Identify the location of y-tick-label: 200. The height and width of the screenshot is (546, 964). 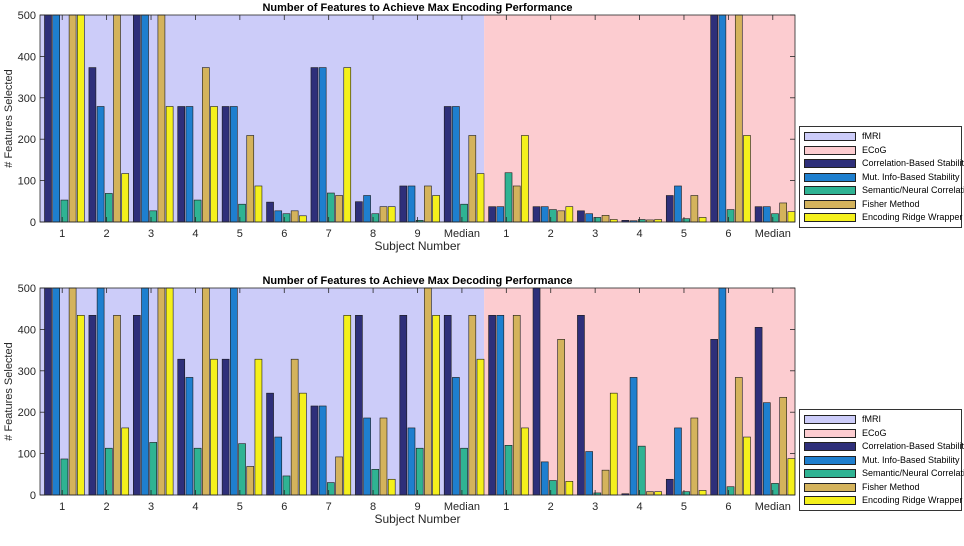
(27, 413).